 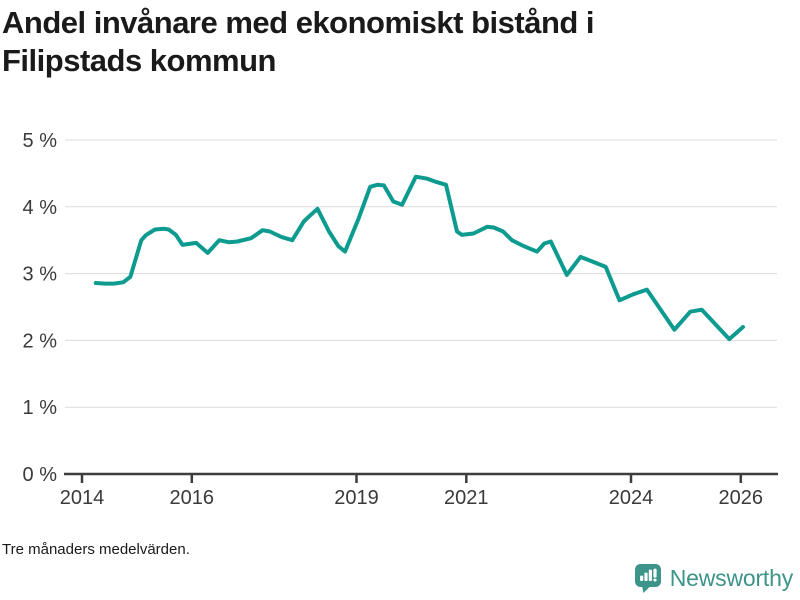 What do you see at coordinates (655, 573) in the screenshot?
I see `logo-exclamation-stroke` at bounding box center [655, 573].